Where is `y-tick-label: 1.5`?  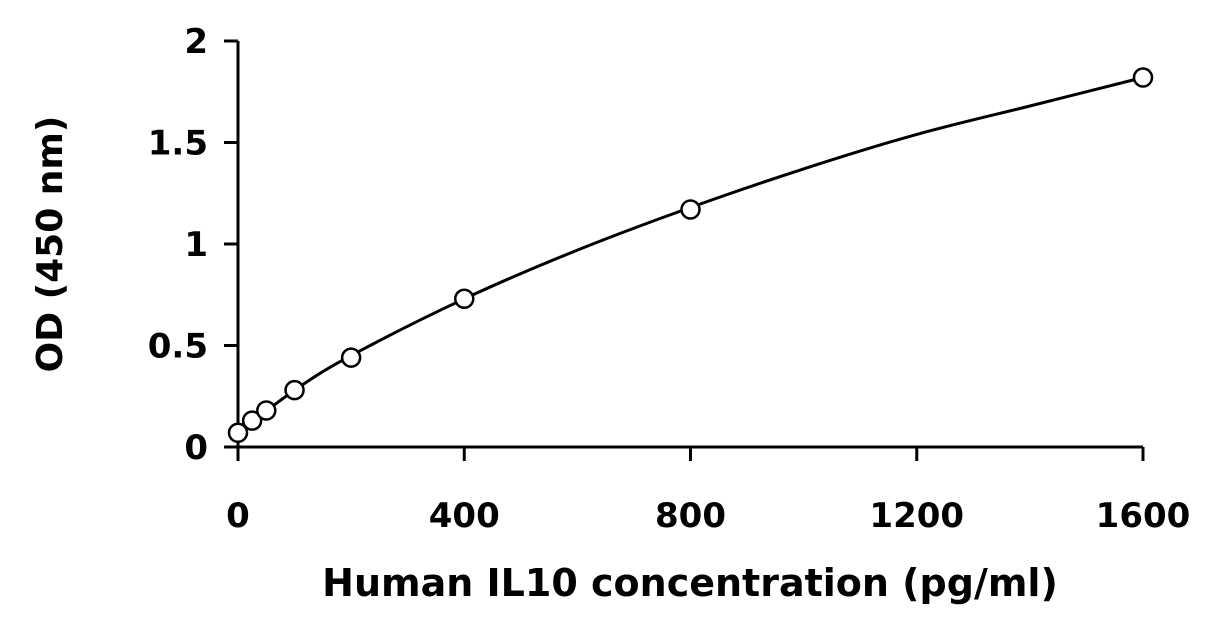
y-tick-label: 1.5 is located at coordinates (178, 144).